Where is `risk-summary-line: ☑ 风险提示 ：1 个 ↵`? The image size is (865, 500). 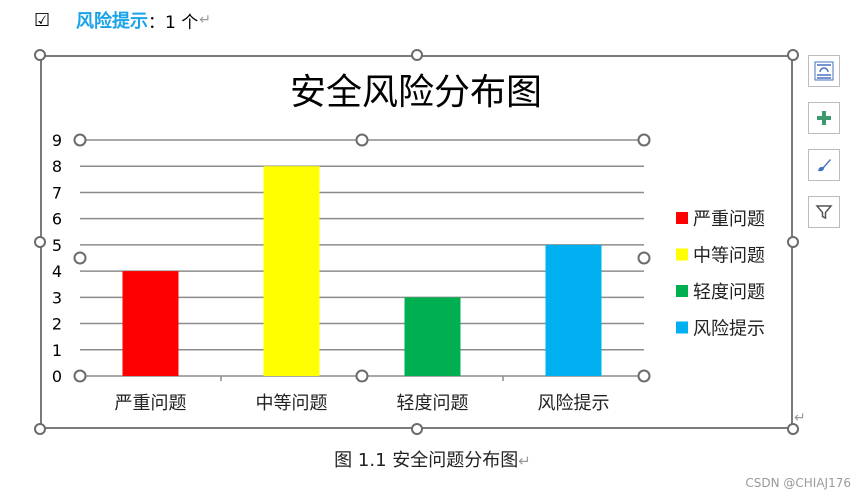 risk-summary-line: ☑ 风险提示 ：1 个 ↵ is located at coordinates (122, 20).